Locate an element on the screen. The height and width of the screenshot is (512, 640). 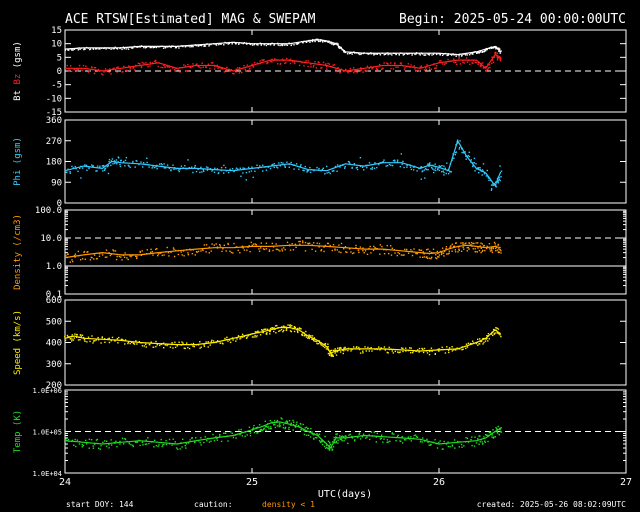
mag-ytick-label: 15 is located at coordinates (56, 31).